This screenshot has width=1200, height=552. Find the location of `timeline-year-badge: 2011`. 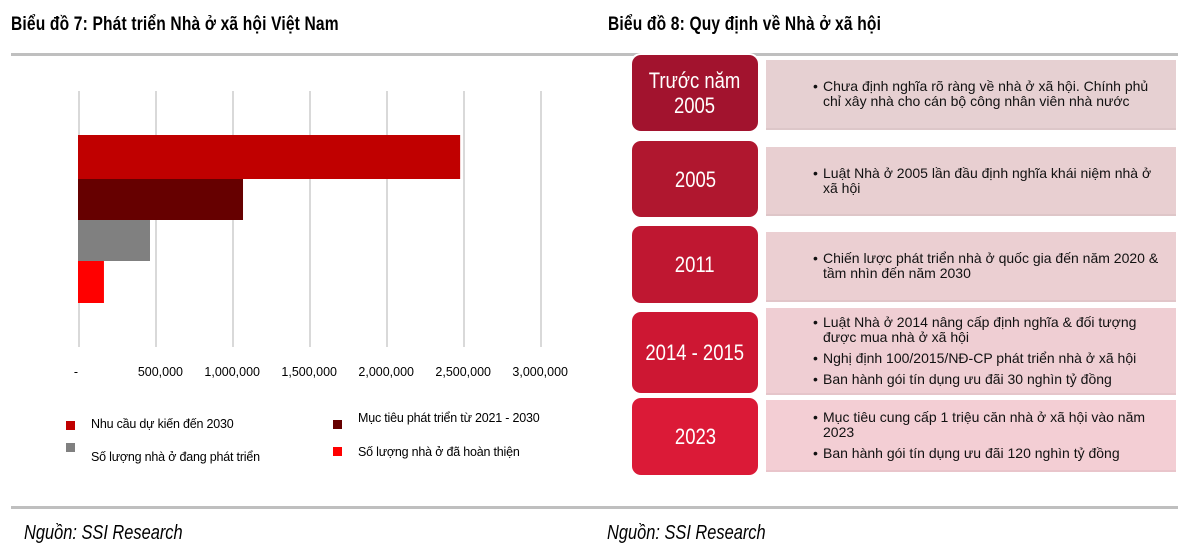

timeline-year-badge: 2011 is located at coordinates (695, 264).